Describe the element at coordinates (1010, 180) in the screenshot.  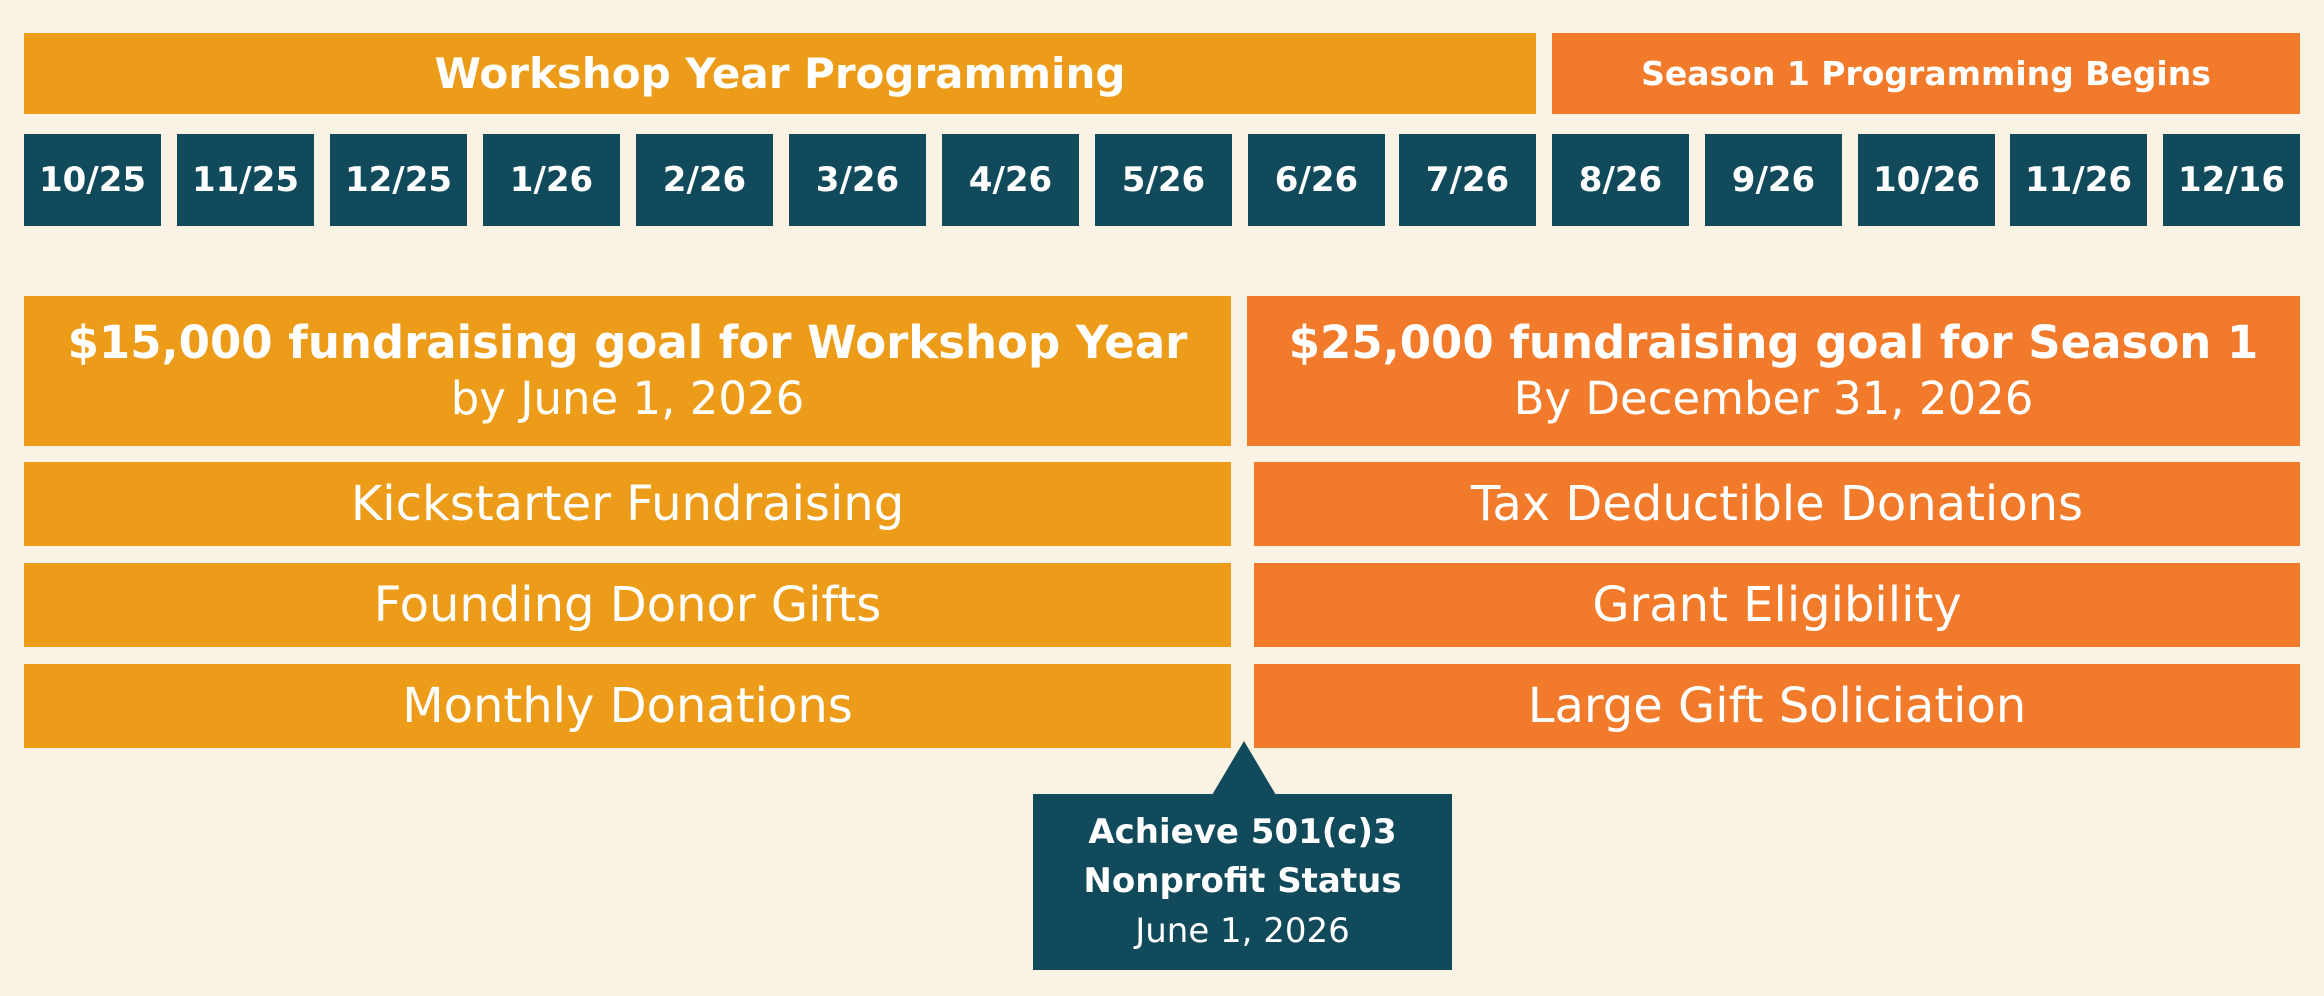
I see `month-tile: 4/26` at that location.